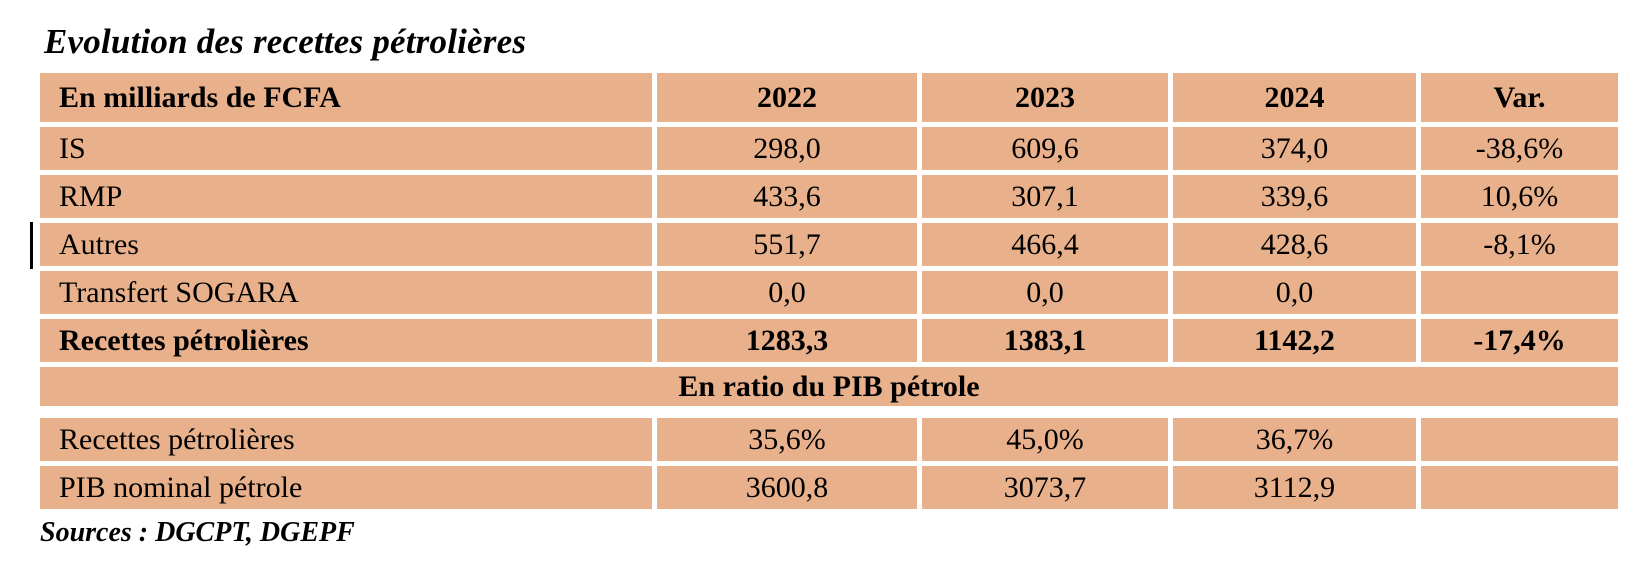 Image resolution: width=1648 pixels, height=572 pixels. What do you see at coordinates (1045, 97) in the screenshot?
I see `table-header-2023: 2023` at bounding box center [1045, 97].